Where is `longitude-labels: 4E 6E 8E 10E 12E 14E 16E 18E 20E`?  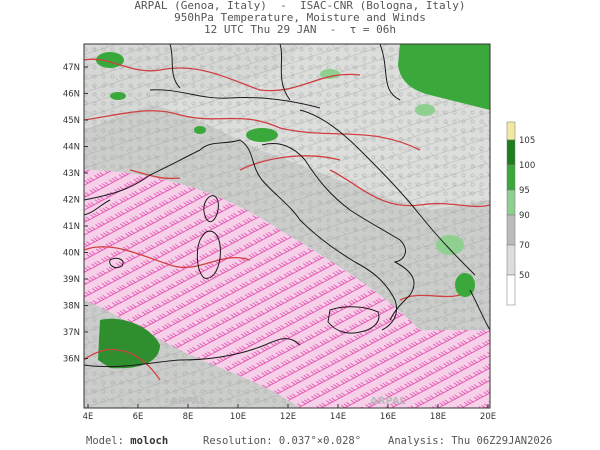 longitude-labels: 4E 6E 8E 10E 12E 14E 16E 18E 20E is located at coordinates (289, 413).